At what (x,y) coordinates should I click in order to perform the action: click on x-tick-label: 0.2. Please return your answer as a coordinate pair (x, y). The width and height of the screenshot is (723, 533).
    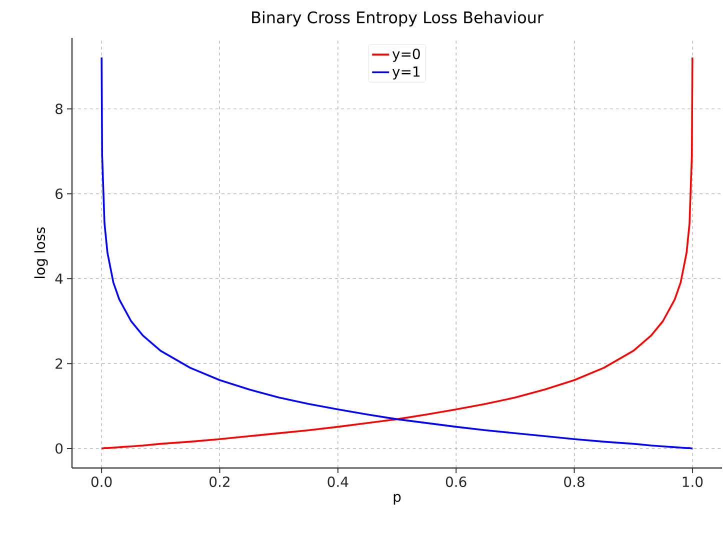
    Looking at the image, I should click on (220, 482).